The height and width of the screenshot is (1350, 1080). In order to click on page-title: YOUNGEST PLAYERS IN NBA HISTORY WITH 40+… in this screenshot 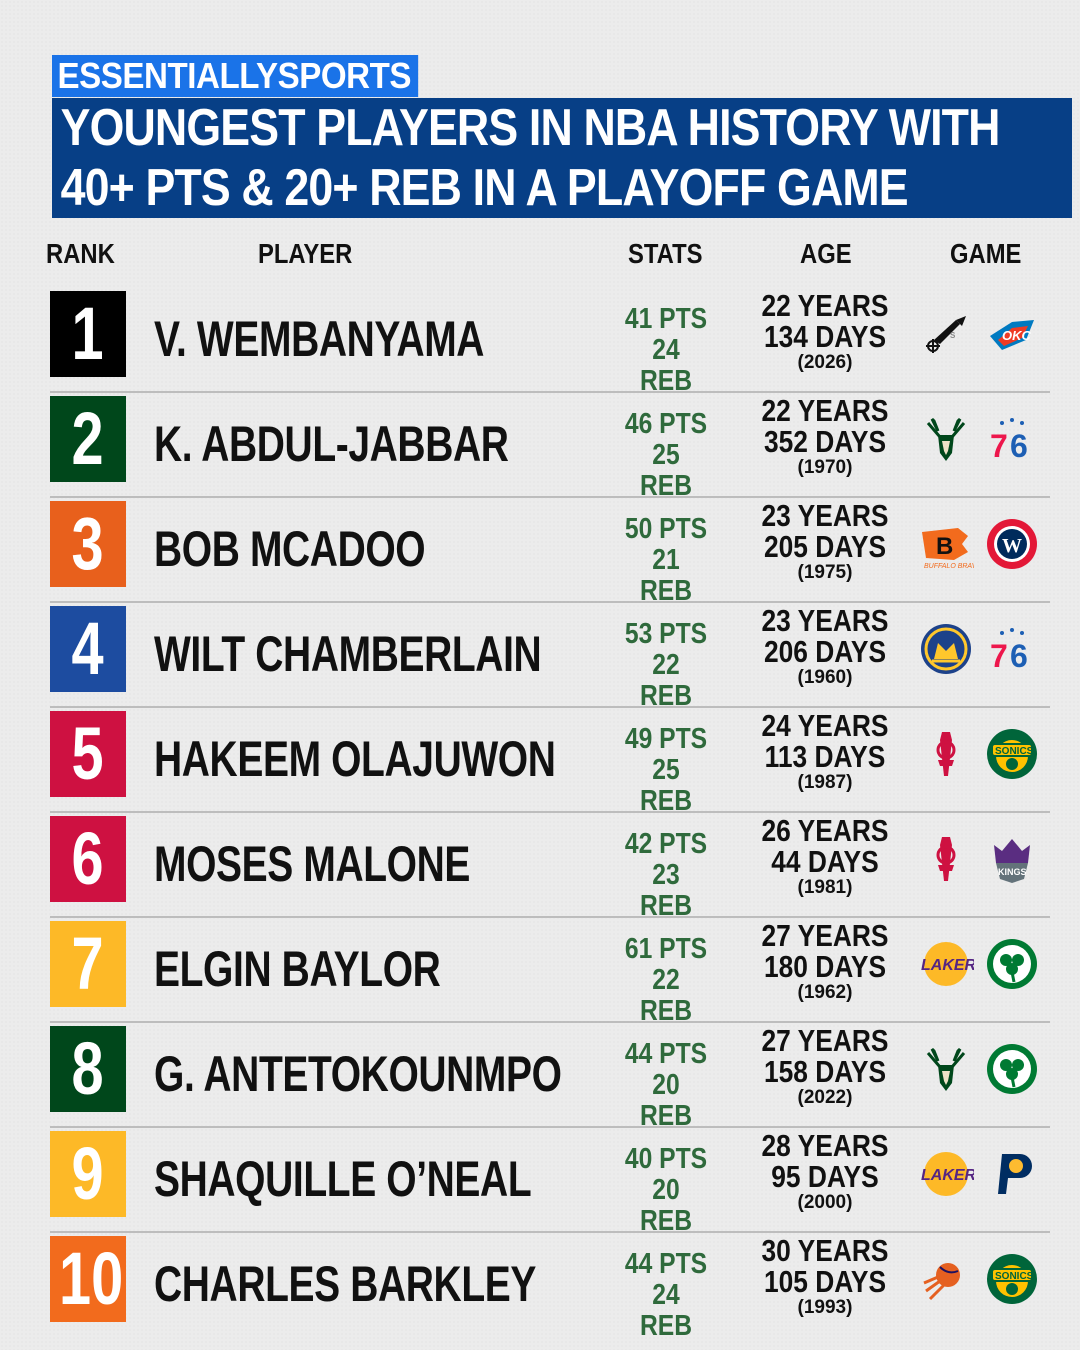, I will do `click(562, 158)`.